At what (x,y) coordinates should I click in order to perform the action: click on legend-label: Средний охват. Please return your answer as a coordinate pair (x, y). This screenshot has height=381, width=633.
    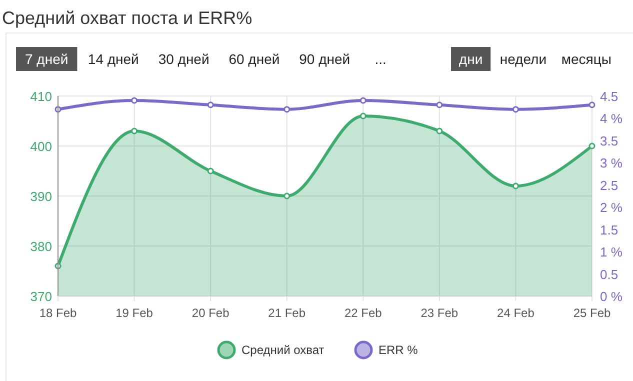
    Looking at the image, I should click on (283, 350).